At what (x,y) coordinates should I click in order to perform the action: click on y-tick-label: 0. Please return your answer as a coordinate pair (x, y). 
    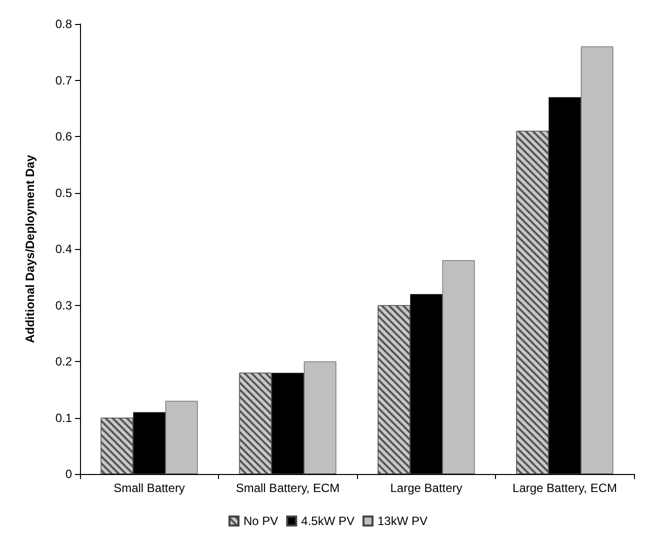
    Looking at the image, I should click on (68, 474).